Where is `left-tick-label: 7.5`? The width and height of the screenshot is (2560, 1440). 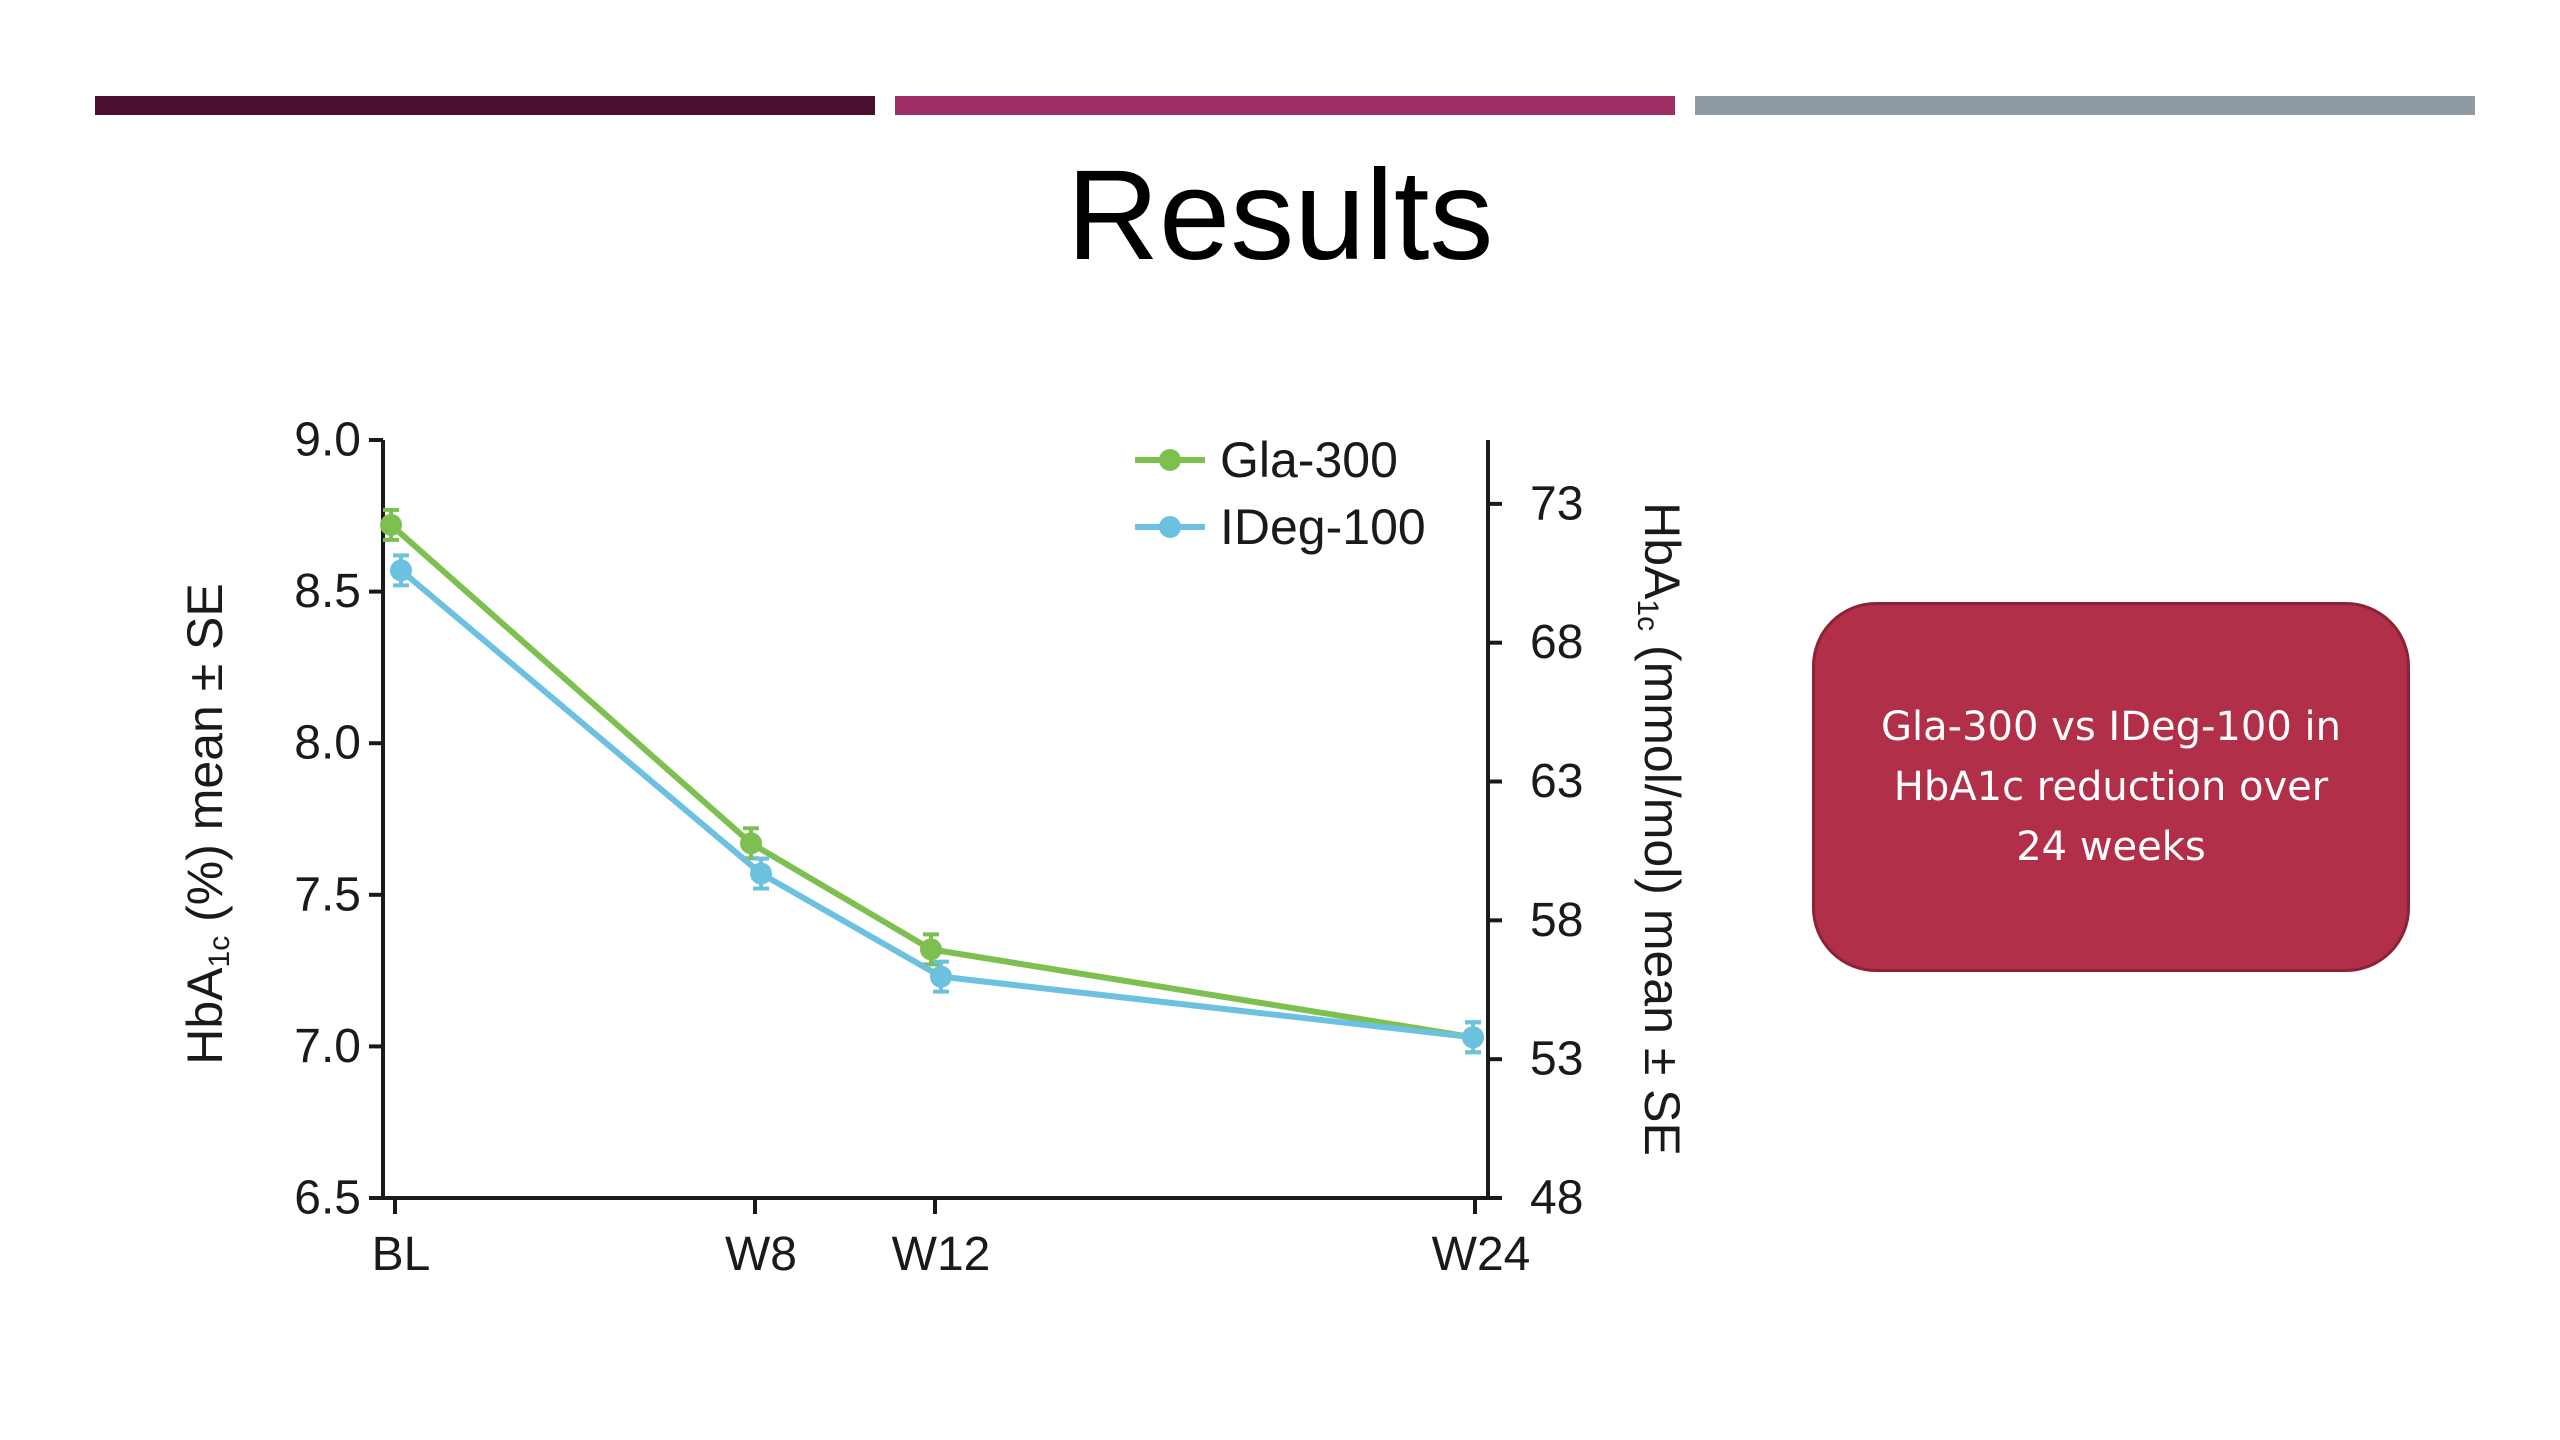
left-tick-label: 7.5 is located at coordinates (327, 894).